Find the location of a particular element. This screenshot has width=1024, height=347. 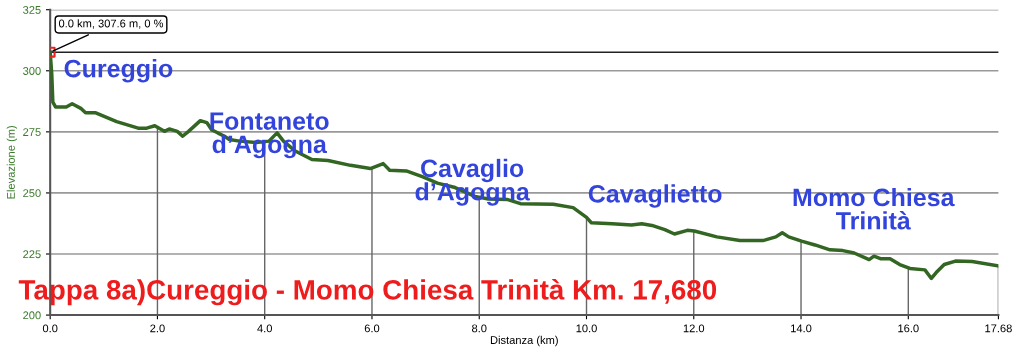

y-tick-label: 300 is located at coordinates (32, 71).